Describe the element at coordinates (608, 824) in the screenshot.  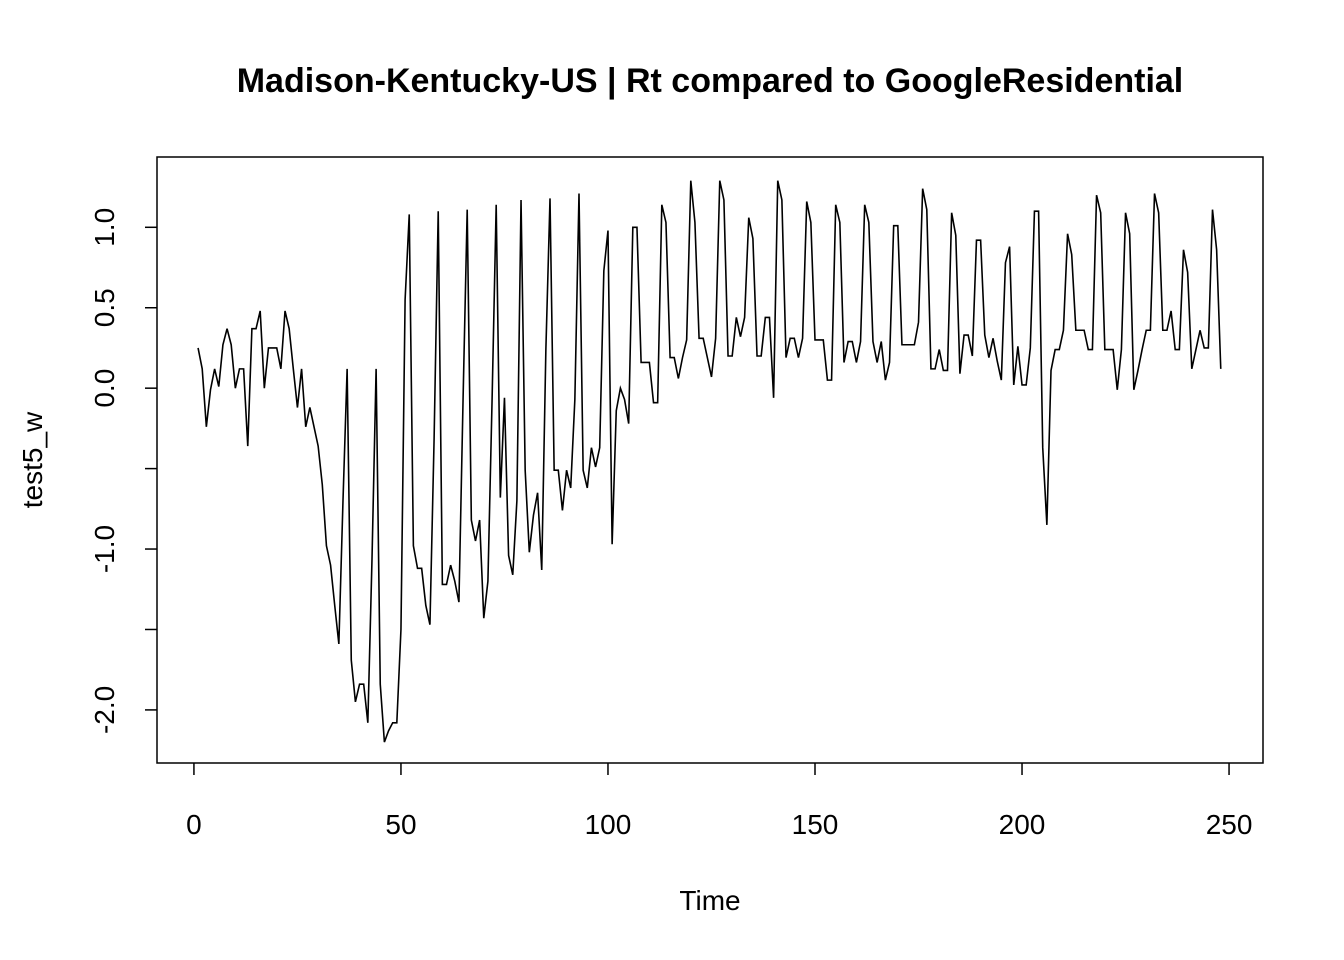
I see `x-tick-label: 100` at that location.